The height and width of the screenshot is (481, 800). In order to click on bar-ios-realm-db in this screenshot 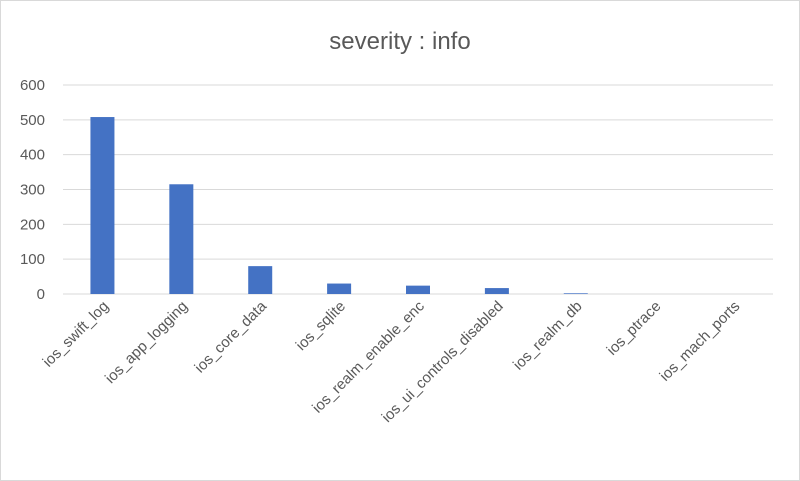, I will do `click(575, 293)`.